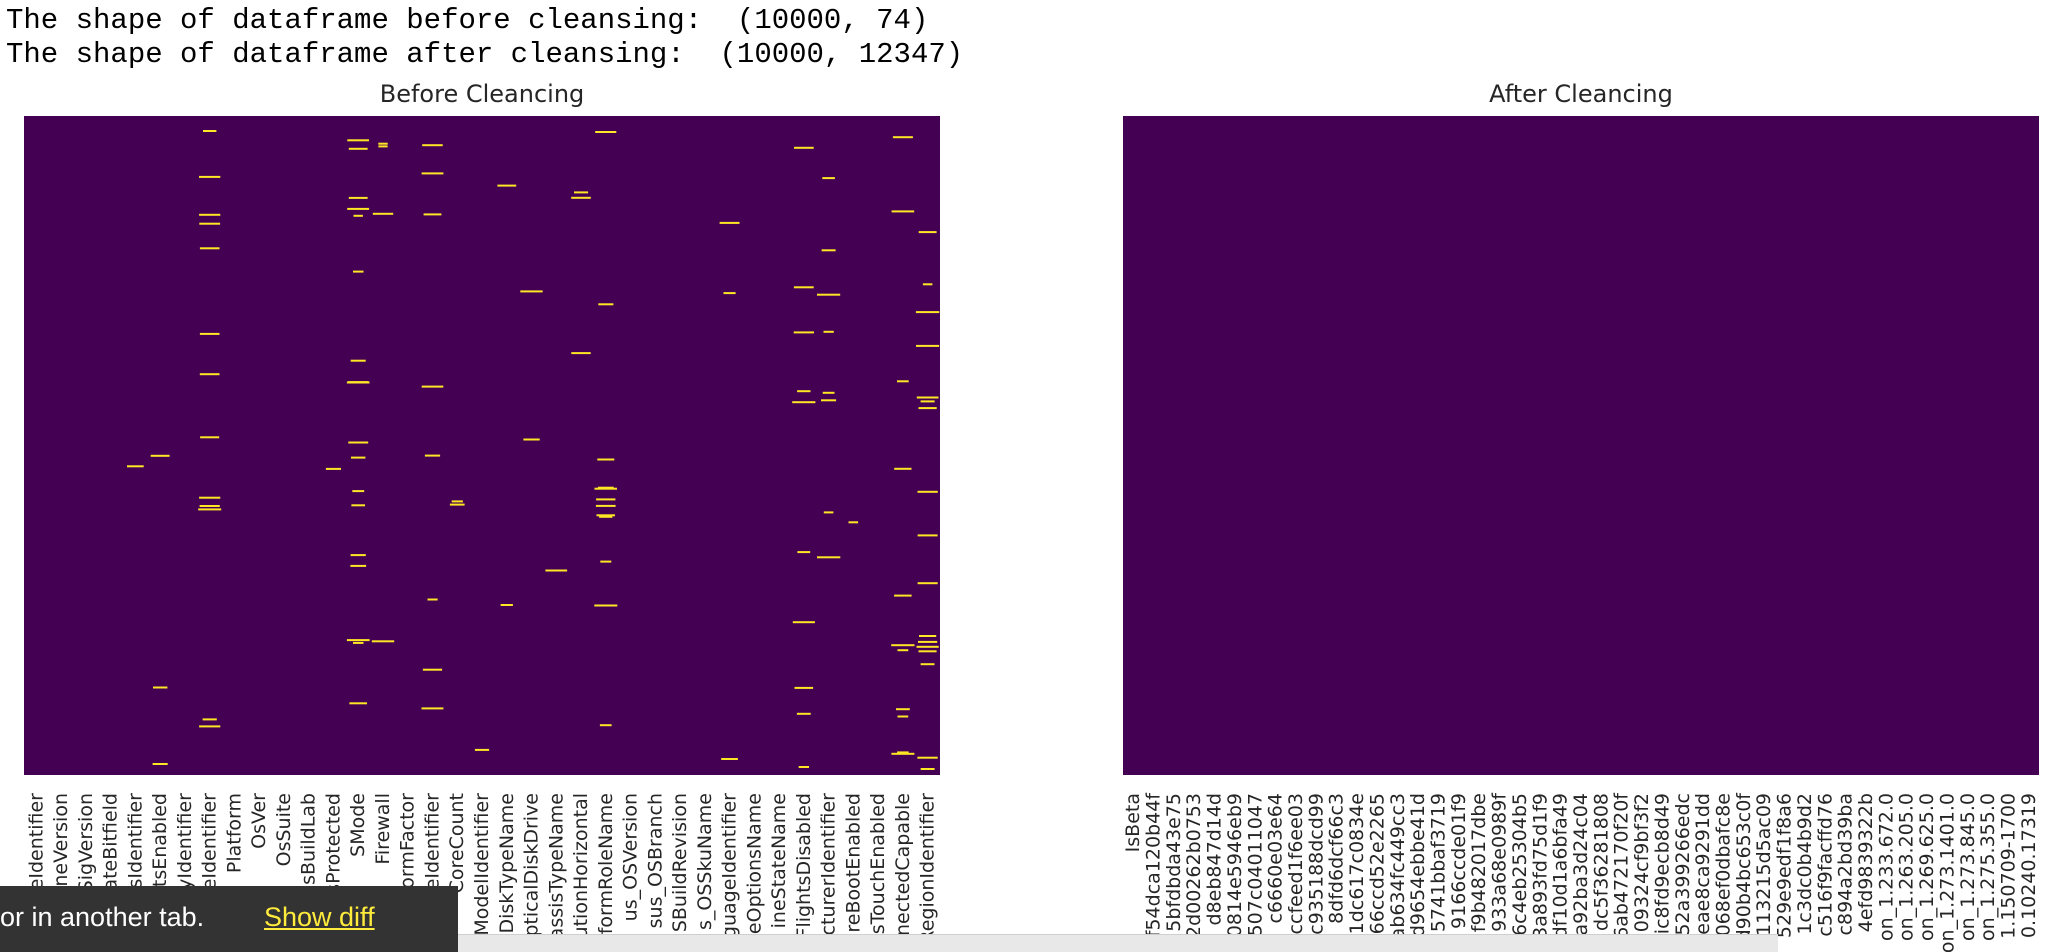 This screenshot has height=952, width=2054. I want to click on x-tick-label: eIdentifier, so click(36, 841).